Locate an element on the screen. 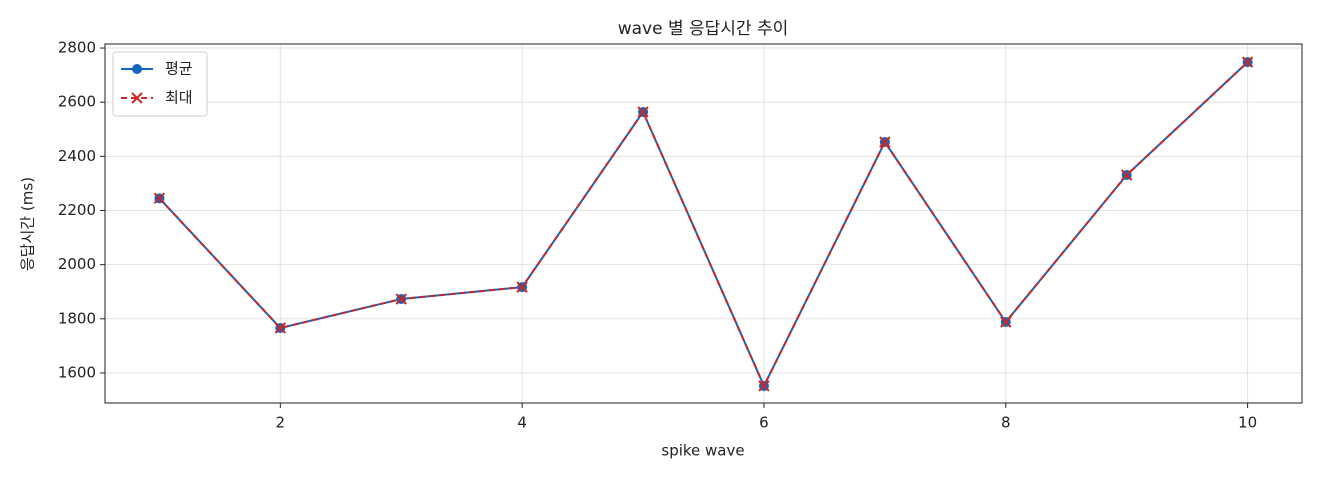  legend-label: 평균 is located at coordinates (179, 69).